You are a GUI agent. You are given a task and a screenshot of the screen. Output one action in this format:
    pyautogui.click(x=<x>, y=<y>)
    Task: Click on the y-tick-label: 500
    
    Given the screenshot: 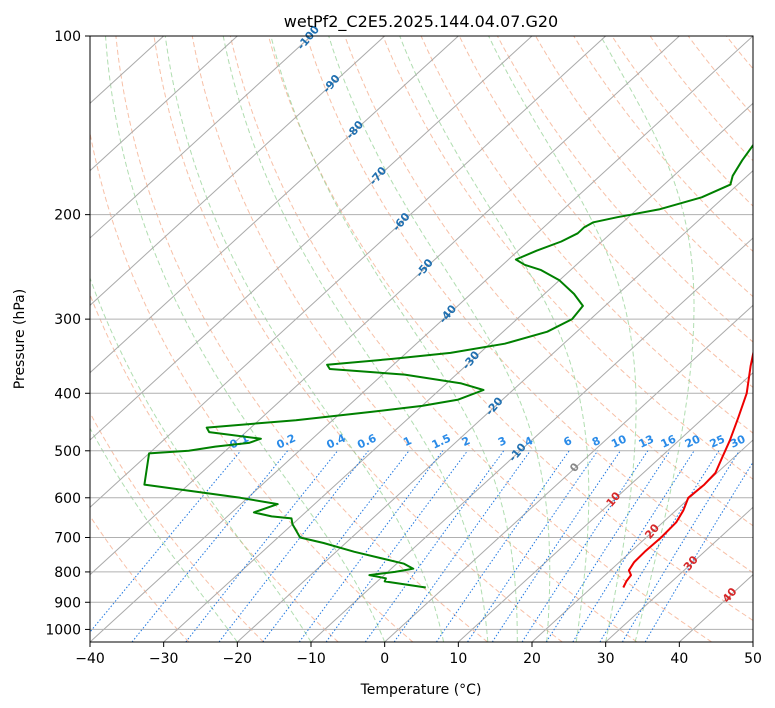 What is the action you would take?
    pyautogui.click(x=67, y=452)
    